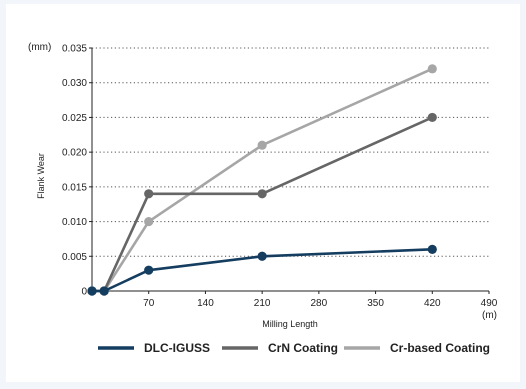  Describe the element at coordinates (74, 257) in the screenshot. I see `y-tick-label: 0.005` at that location.